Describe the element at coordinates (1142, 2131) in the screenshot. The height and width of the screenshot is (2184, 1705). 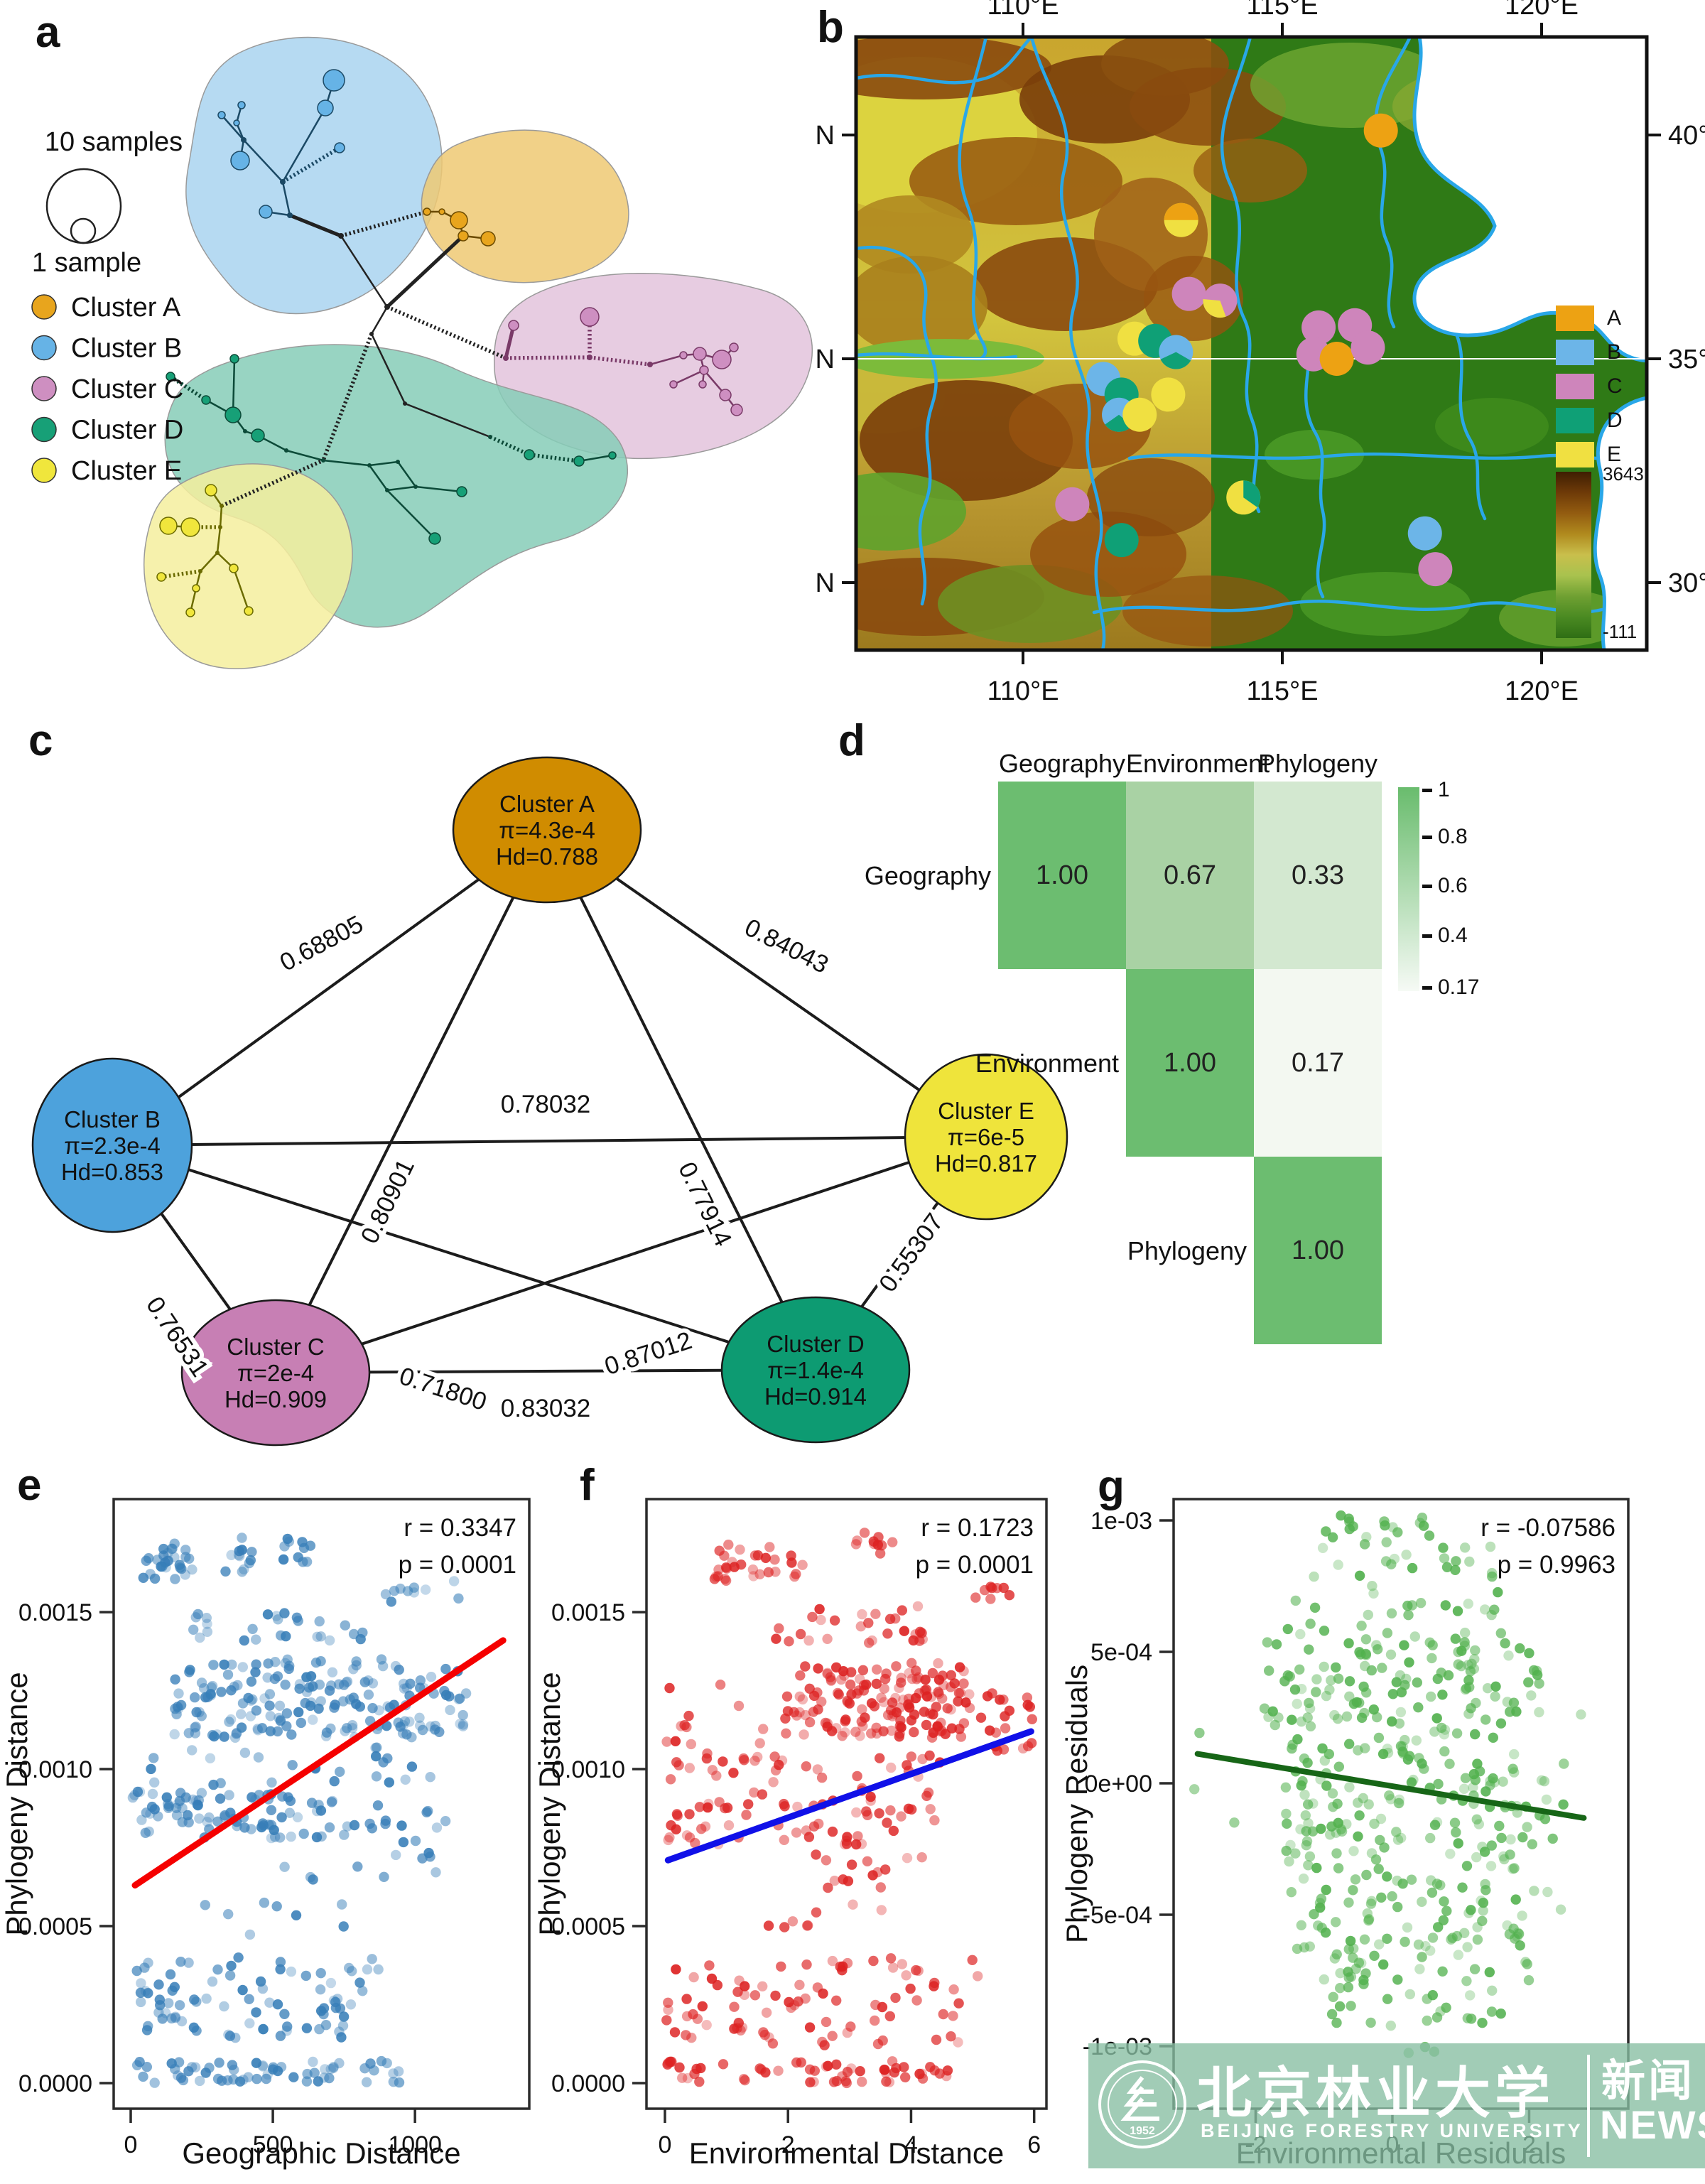
I see `seal-year: 1952` at that location.